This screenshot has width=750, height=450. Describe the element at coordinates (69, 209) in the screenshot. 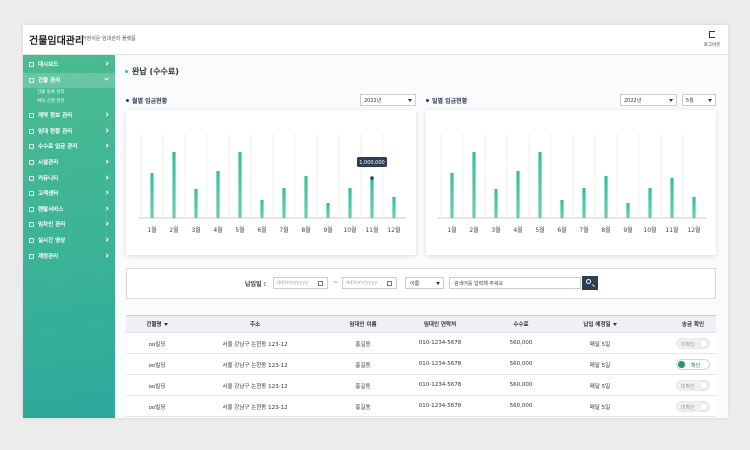

I see `menu-item: 렌탈서비스` at that location.